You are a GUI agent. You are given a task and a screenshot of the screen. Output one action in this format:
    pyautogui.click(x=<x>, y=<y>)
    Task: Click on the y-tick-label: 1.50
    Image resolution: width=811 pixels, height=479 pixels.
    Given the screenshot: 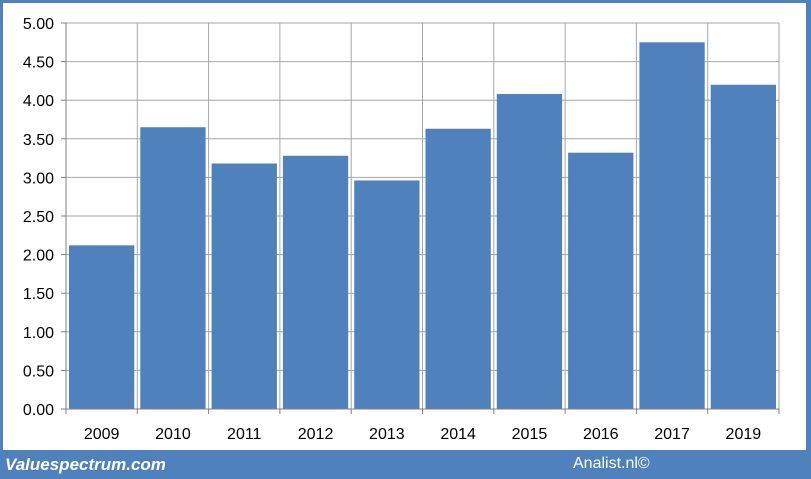 What is the action you would take?
    pyautogui.click(x=38, y=294)
    